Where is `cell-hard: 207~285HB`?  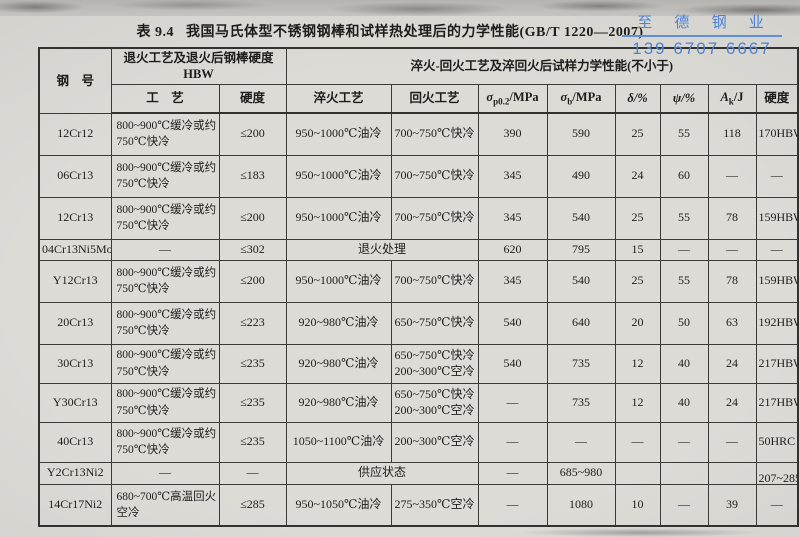 cell-hard: 207~285HB is located at coordinates (777, 473).